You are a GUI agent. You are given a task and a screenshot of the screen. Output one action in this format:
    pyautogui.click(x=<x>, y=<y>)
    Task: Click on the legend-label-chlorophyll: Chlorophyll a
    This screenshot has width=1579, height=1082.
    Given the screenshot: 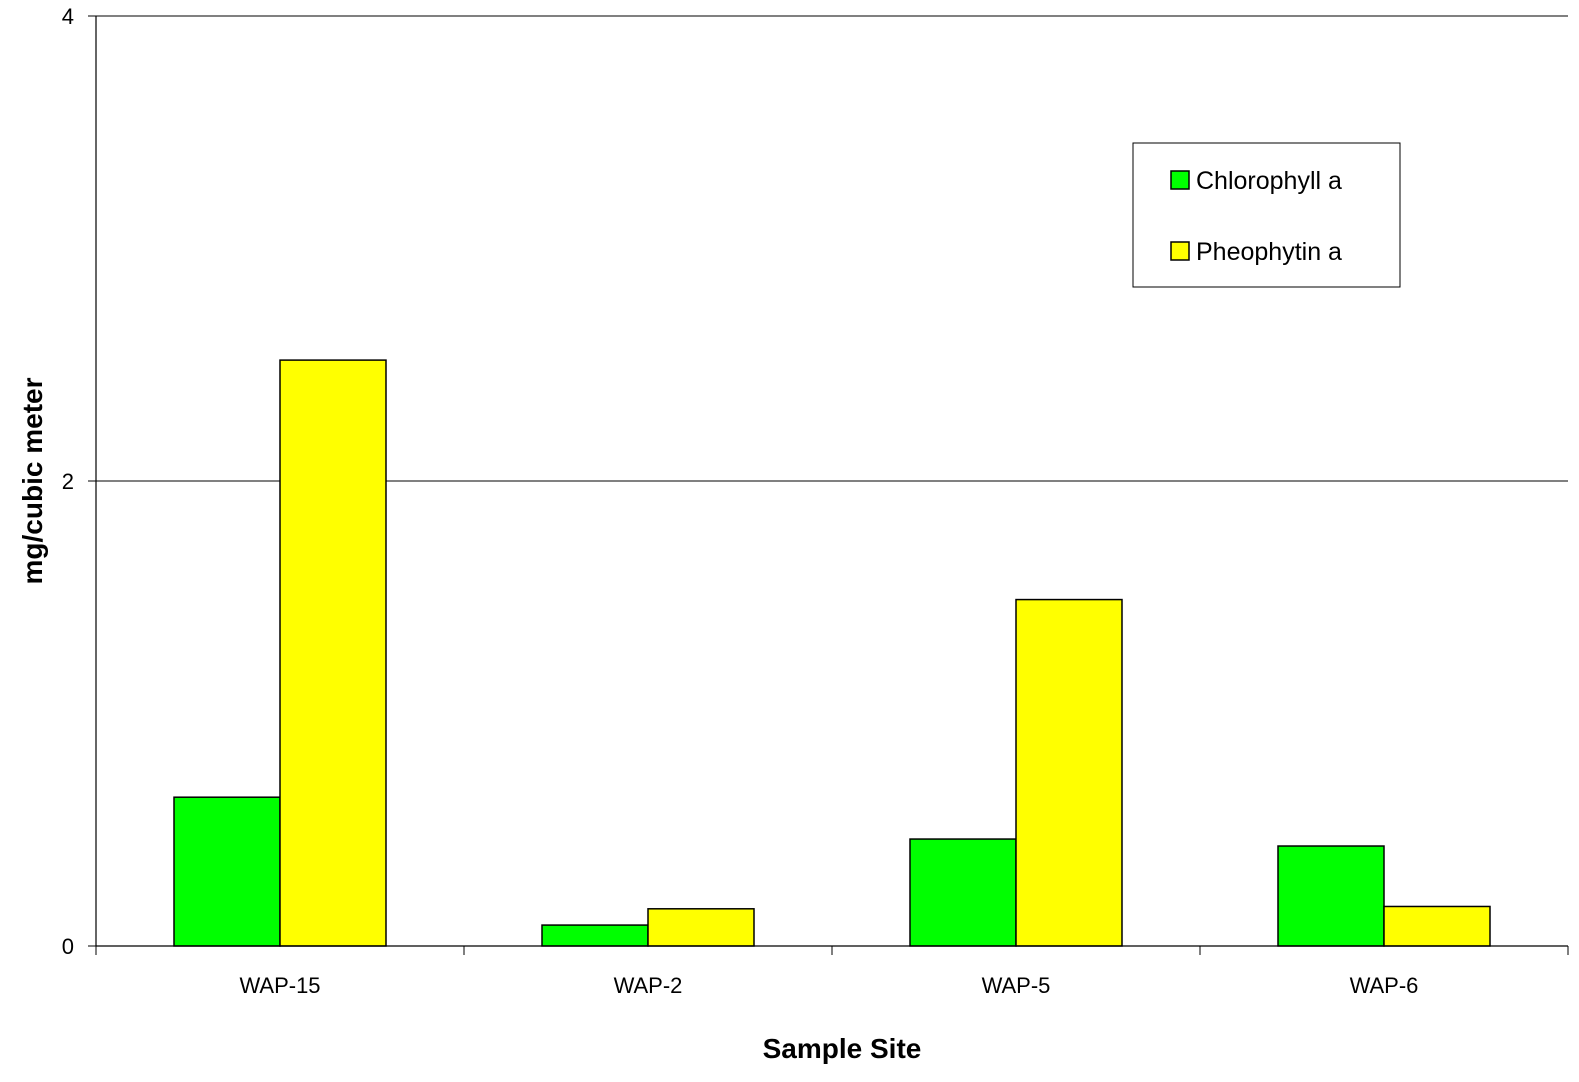 What is the action you would take?
    pyautogui.click(x=1269, y=181)
    